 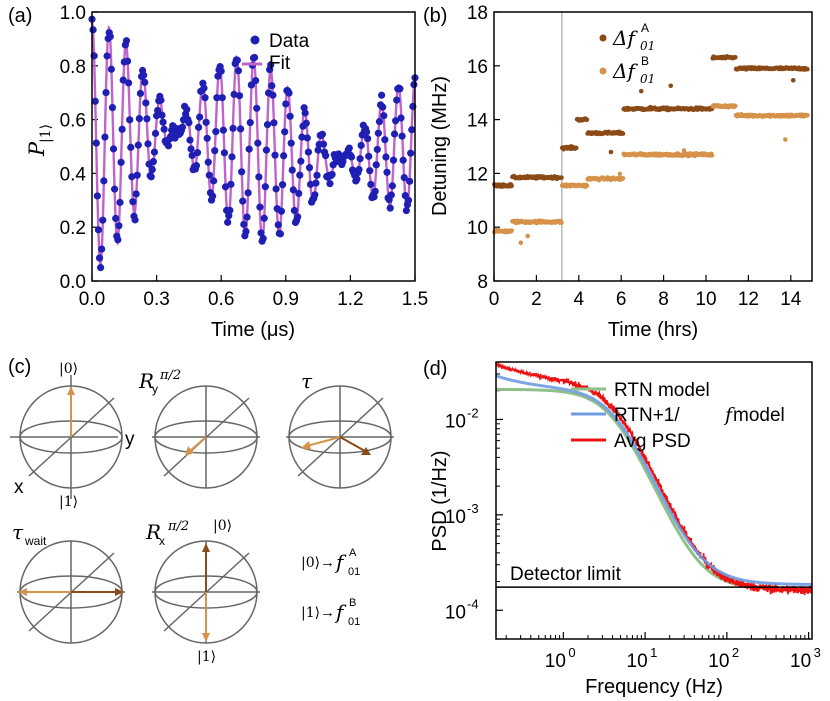 I want to click on legend-rtn1f-f: f, so click(x=729, y=415).